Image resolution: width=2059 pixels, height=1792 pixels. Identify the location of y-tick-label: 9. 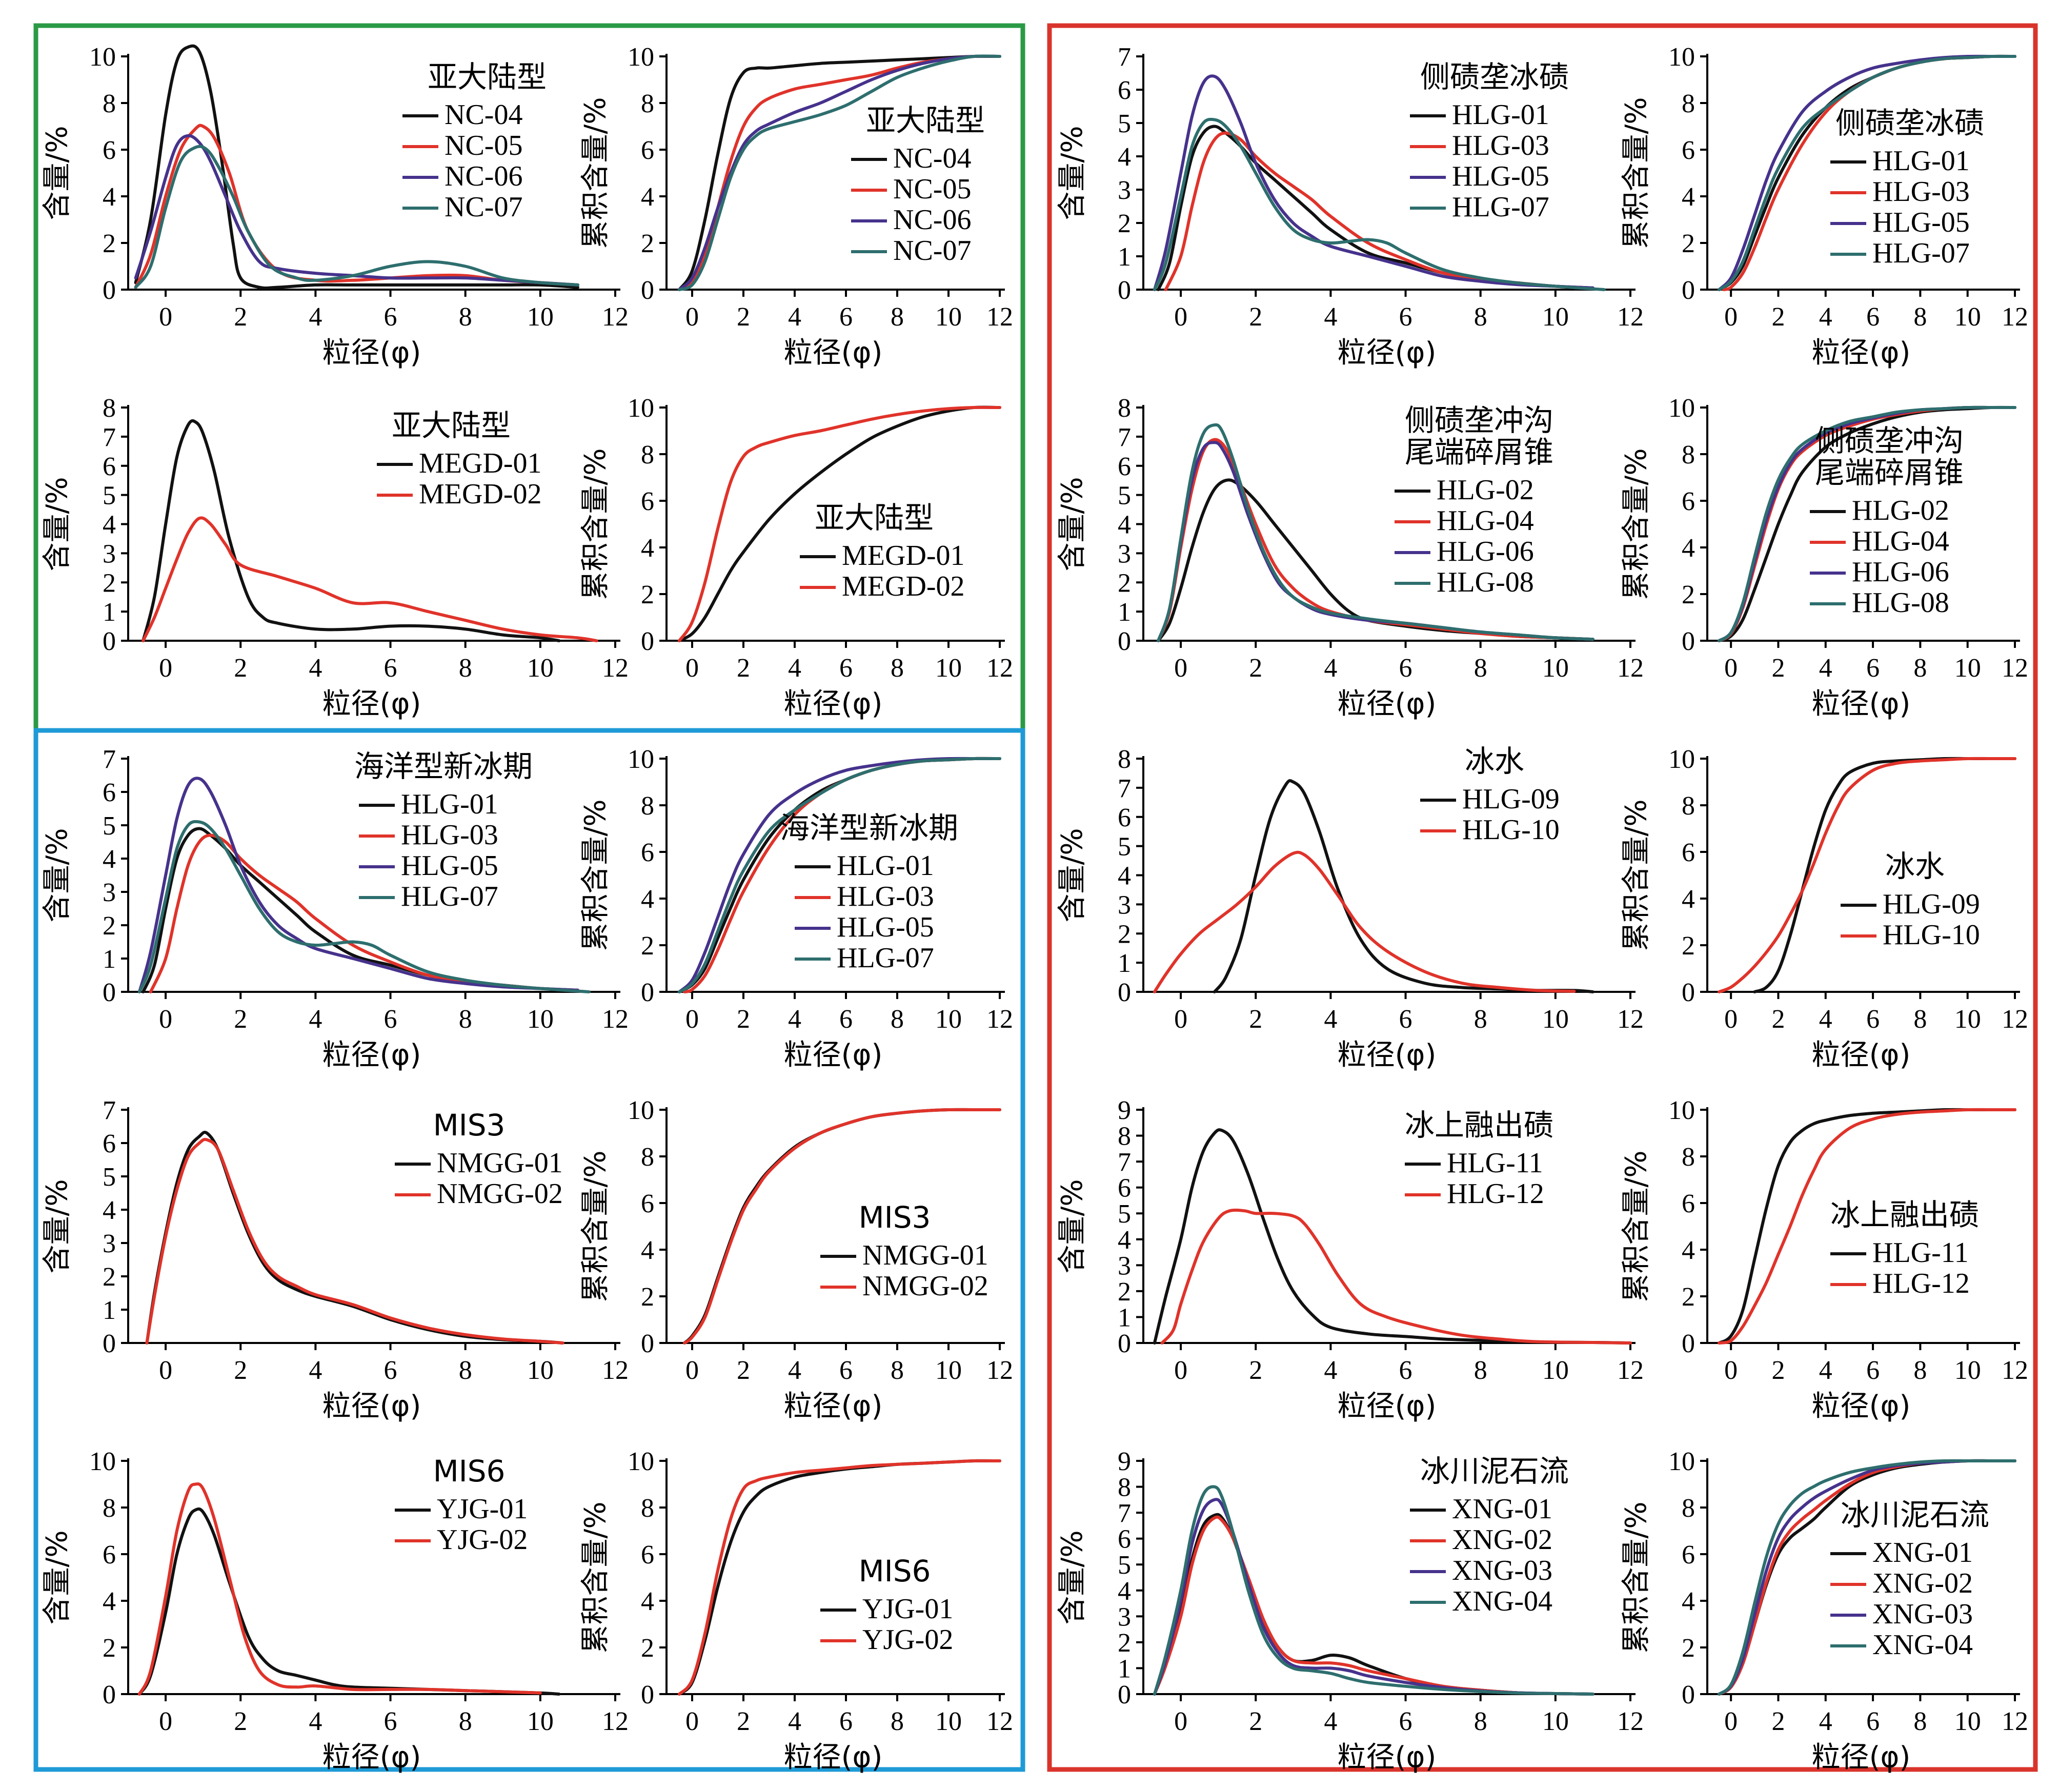
(1125, 1111).